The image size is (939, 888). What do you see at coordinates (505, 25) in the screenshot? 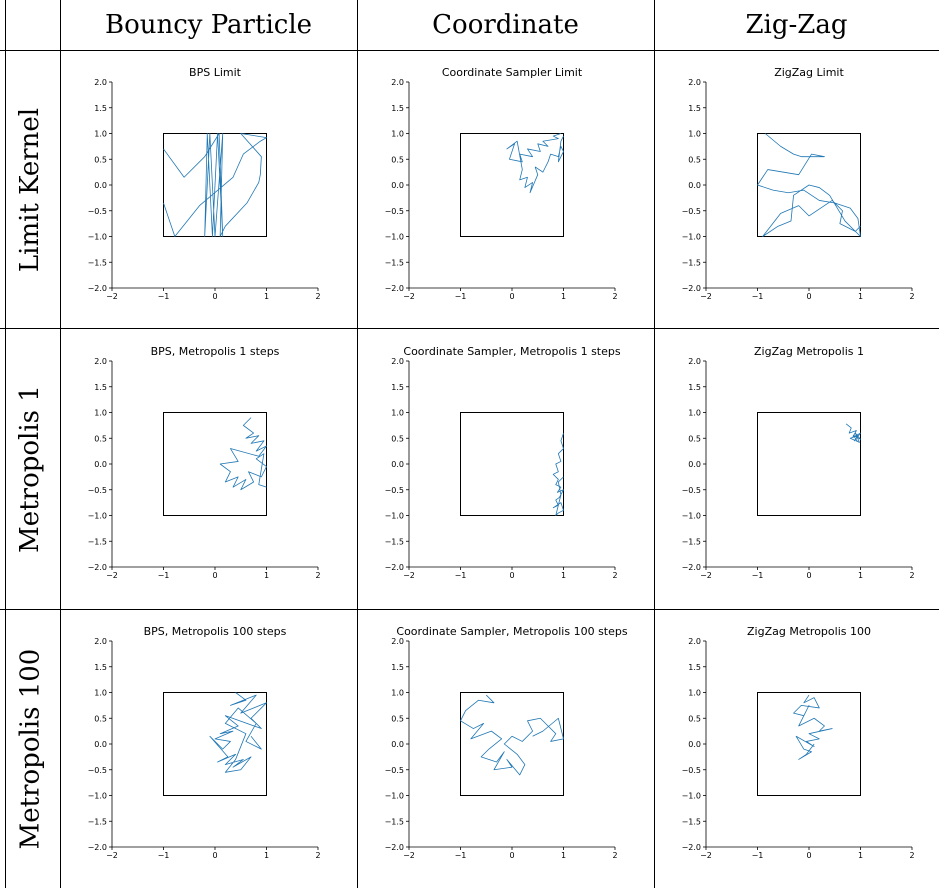
I see `column-header-coordinate: Coordinate` at bounding box center [505, 25].